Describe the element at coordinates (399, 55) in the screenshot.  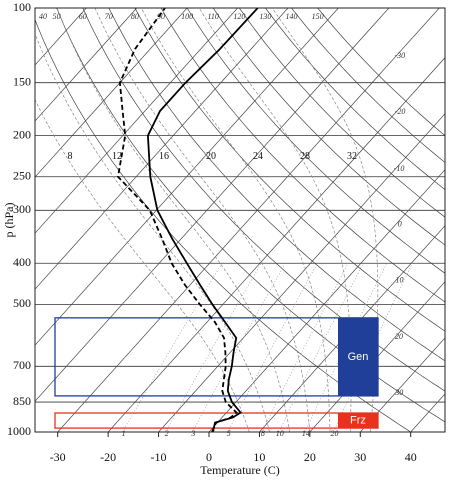
I see `isotherm-label: -30` at that location.